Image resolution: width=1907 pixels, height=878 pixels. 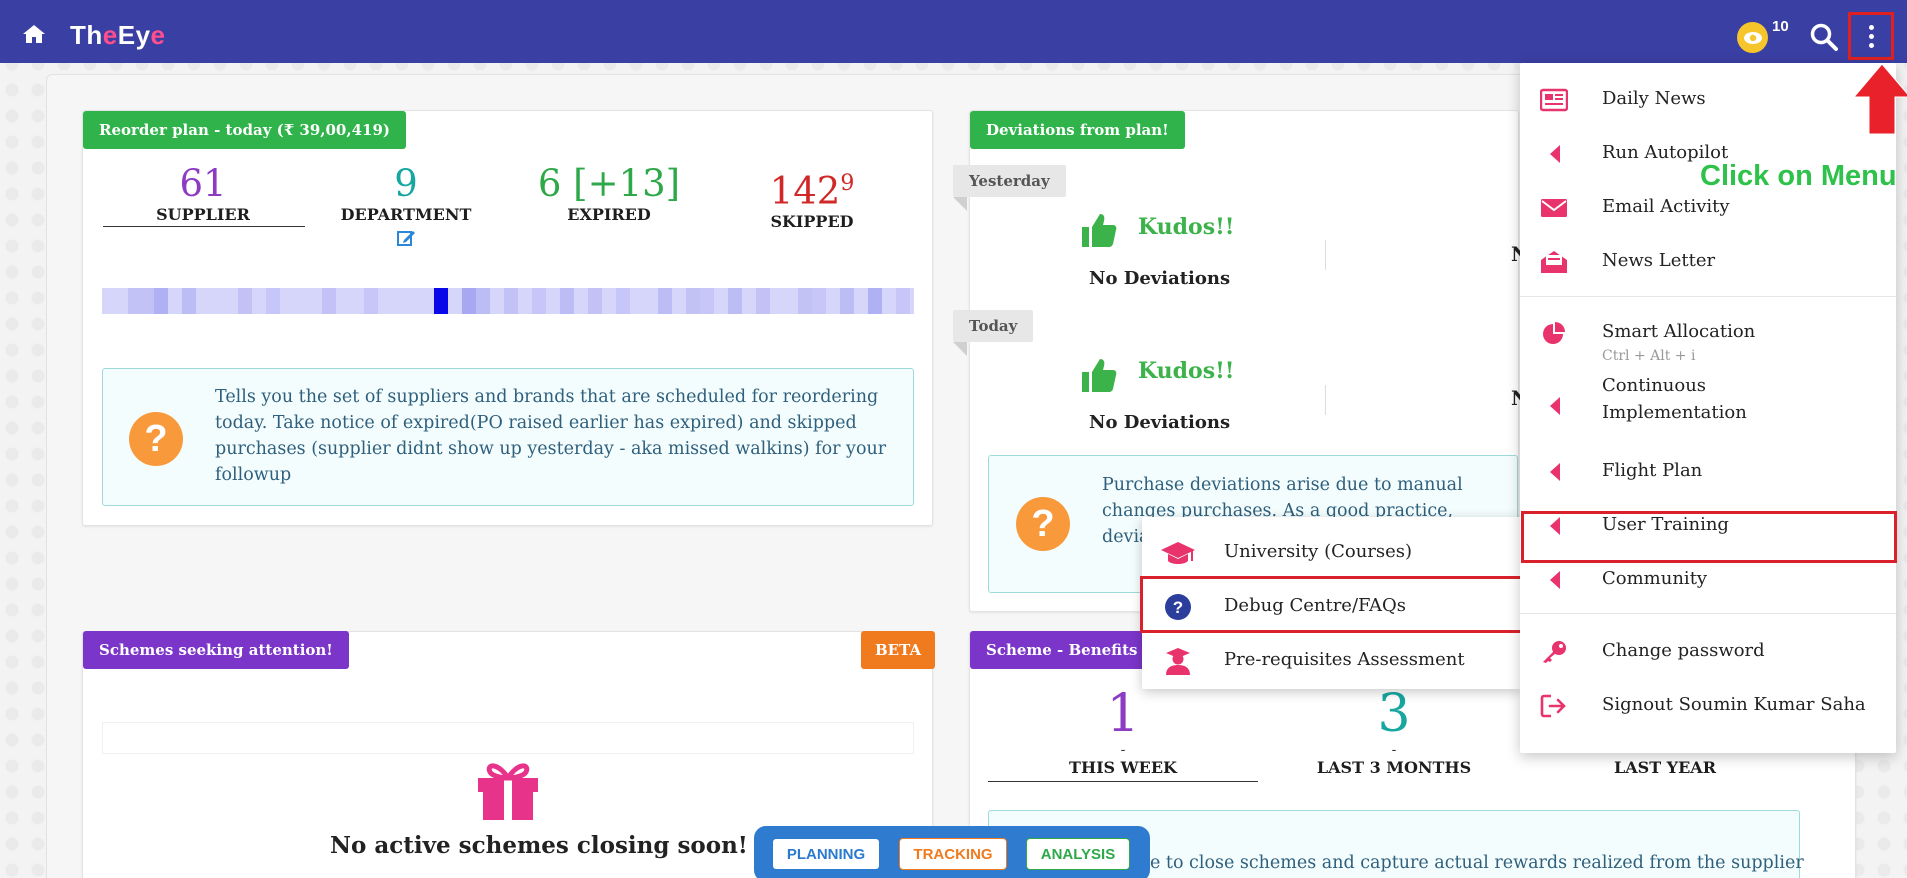 I want to click on graduation-cap-icon, so click(x=1178, y=553).